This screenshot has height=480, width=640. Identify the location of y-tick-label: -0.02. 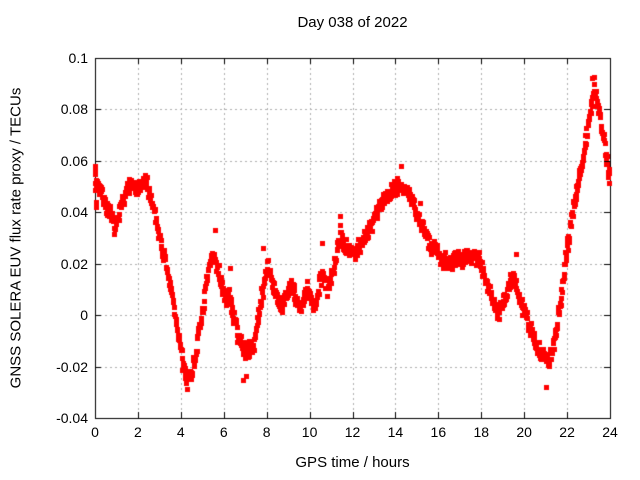
(72, 366).